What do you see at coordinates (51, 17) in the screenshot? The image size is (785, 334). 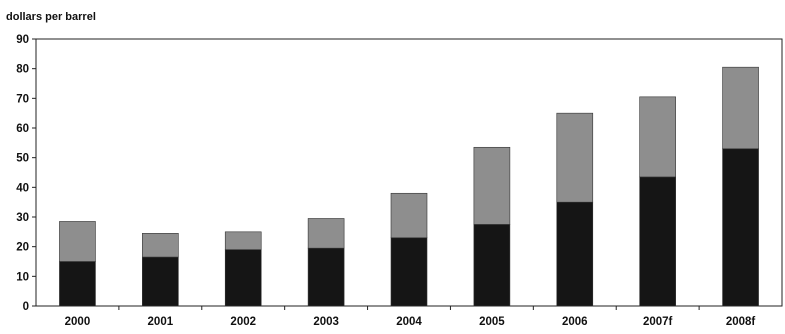 I see `y-axis-label: dollars per barrel` at bounding box center [51, 17].